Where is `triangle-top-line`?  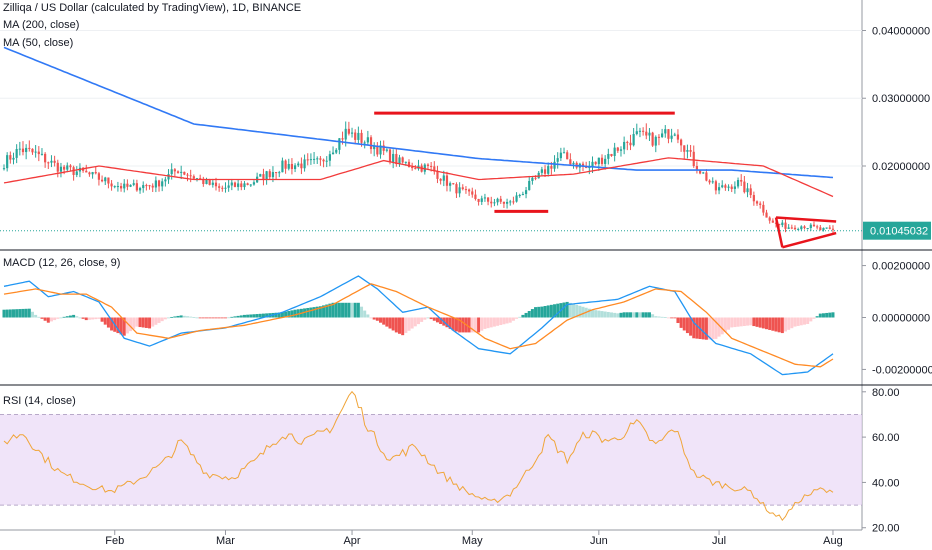 triangle-top-line is located at coordinates (806, 219).